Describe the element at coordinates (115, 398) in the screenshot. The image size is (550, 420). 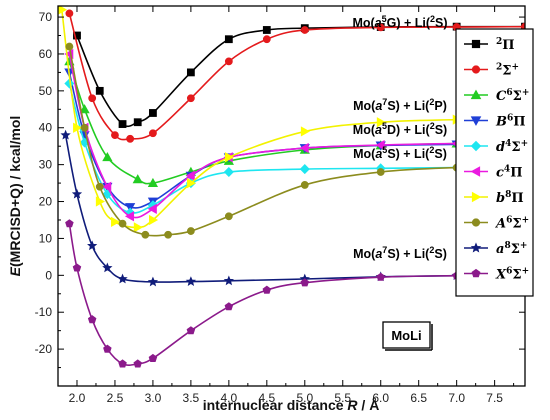
I see `x-tick-label: 2.5` at that location.